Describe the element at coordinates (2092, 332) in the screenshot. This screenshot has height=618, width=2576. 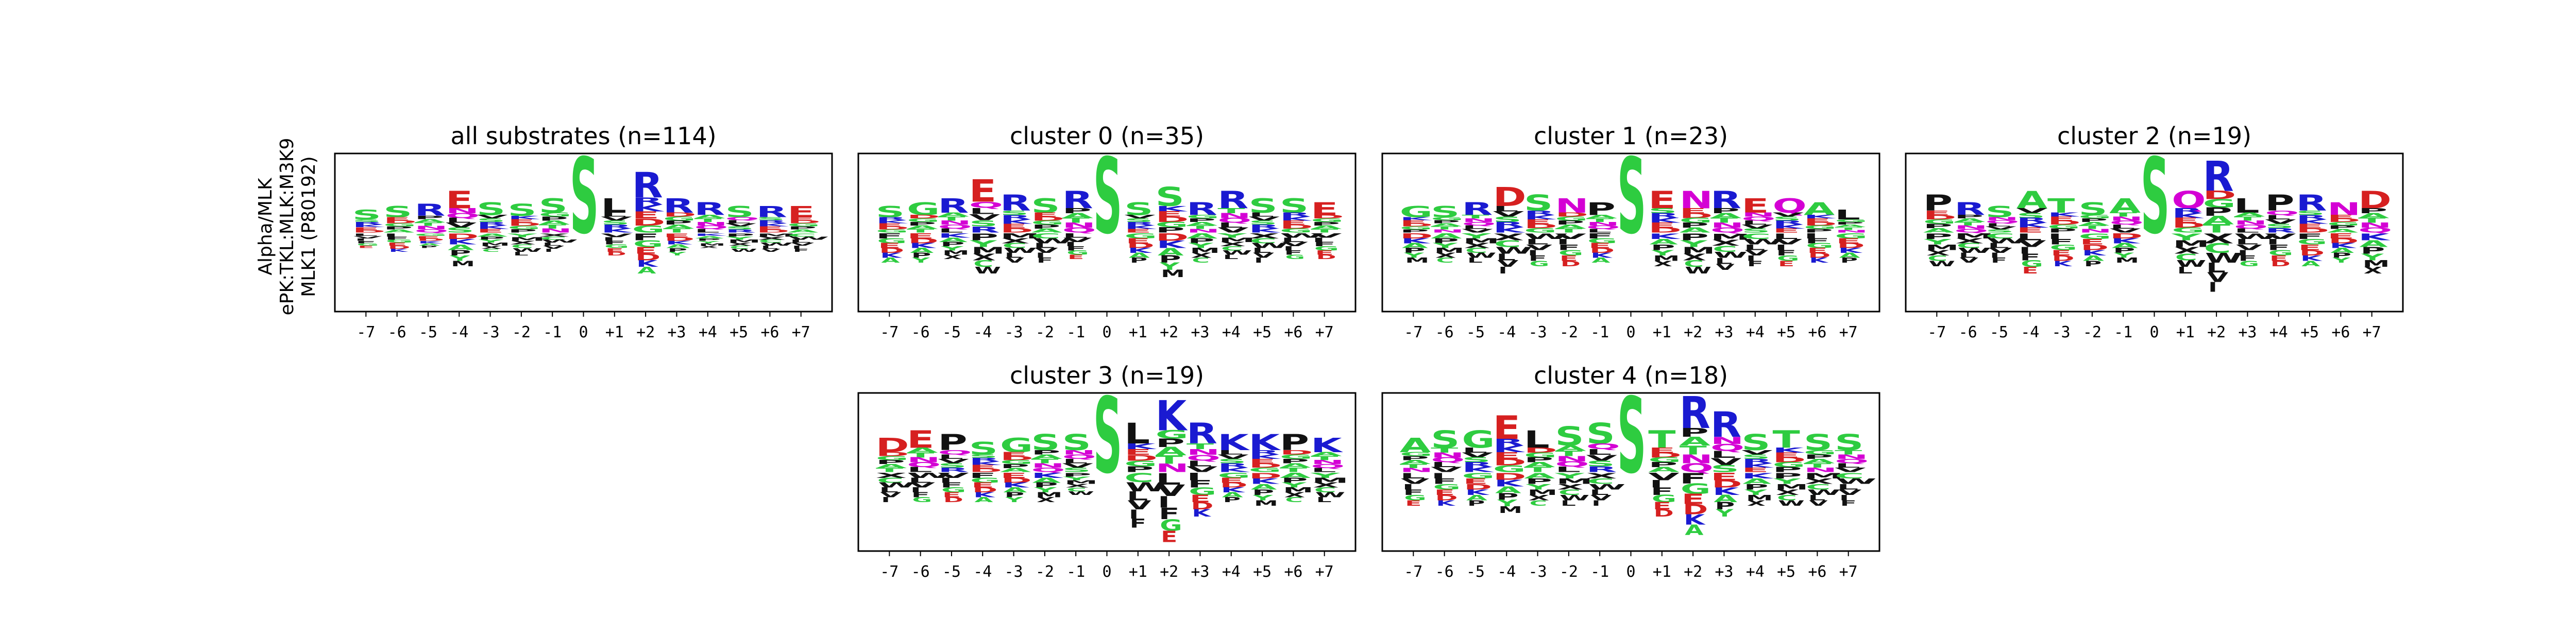
I see `x-tick-label: -2` at that location.